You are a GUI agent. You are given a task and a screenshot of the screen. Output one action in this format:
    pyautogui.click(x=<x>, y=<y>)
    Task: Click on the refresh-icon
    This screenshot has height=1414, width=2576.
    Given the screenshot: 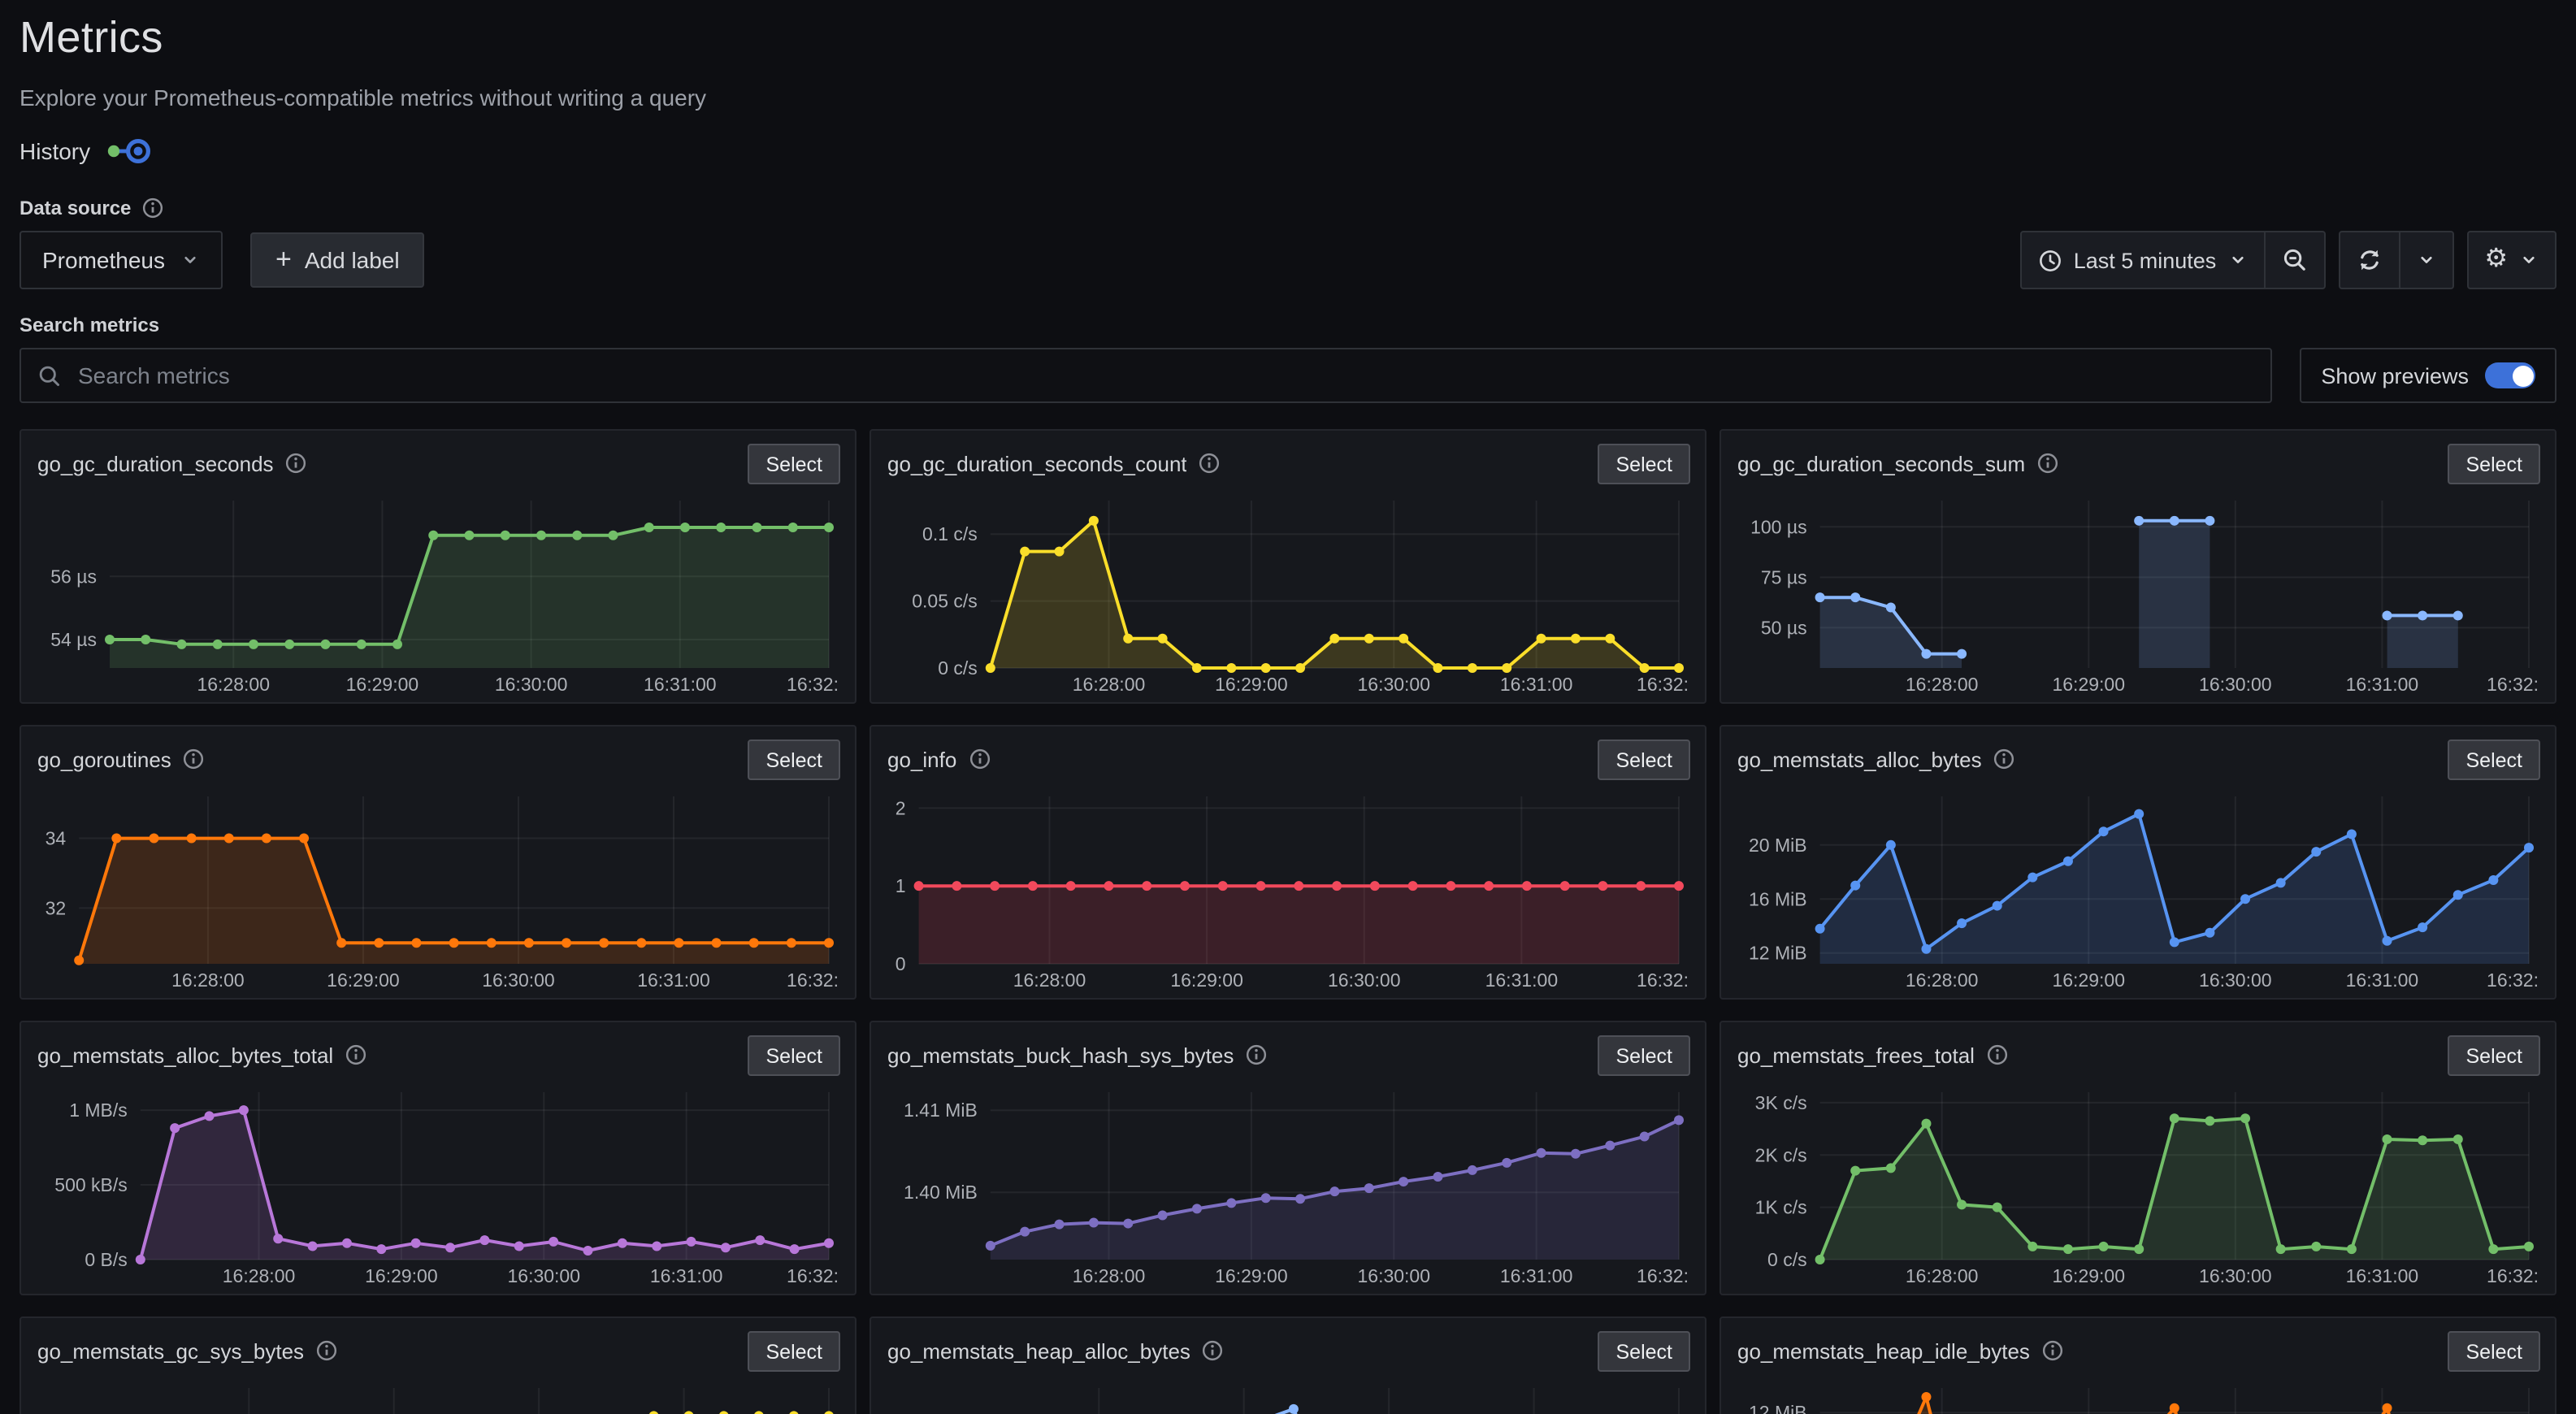 What is the action you would take?
    pyautogui.click(x=2370, y=260)
    